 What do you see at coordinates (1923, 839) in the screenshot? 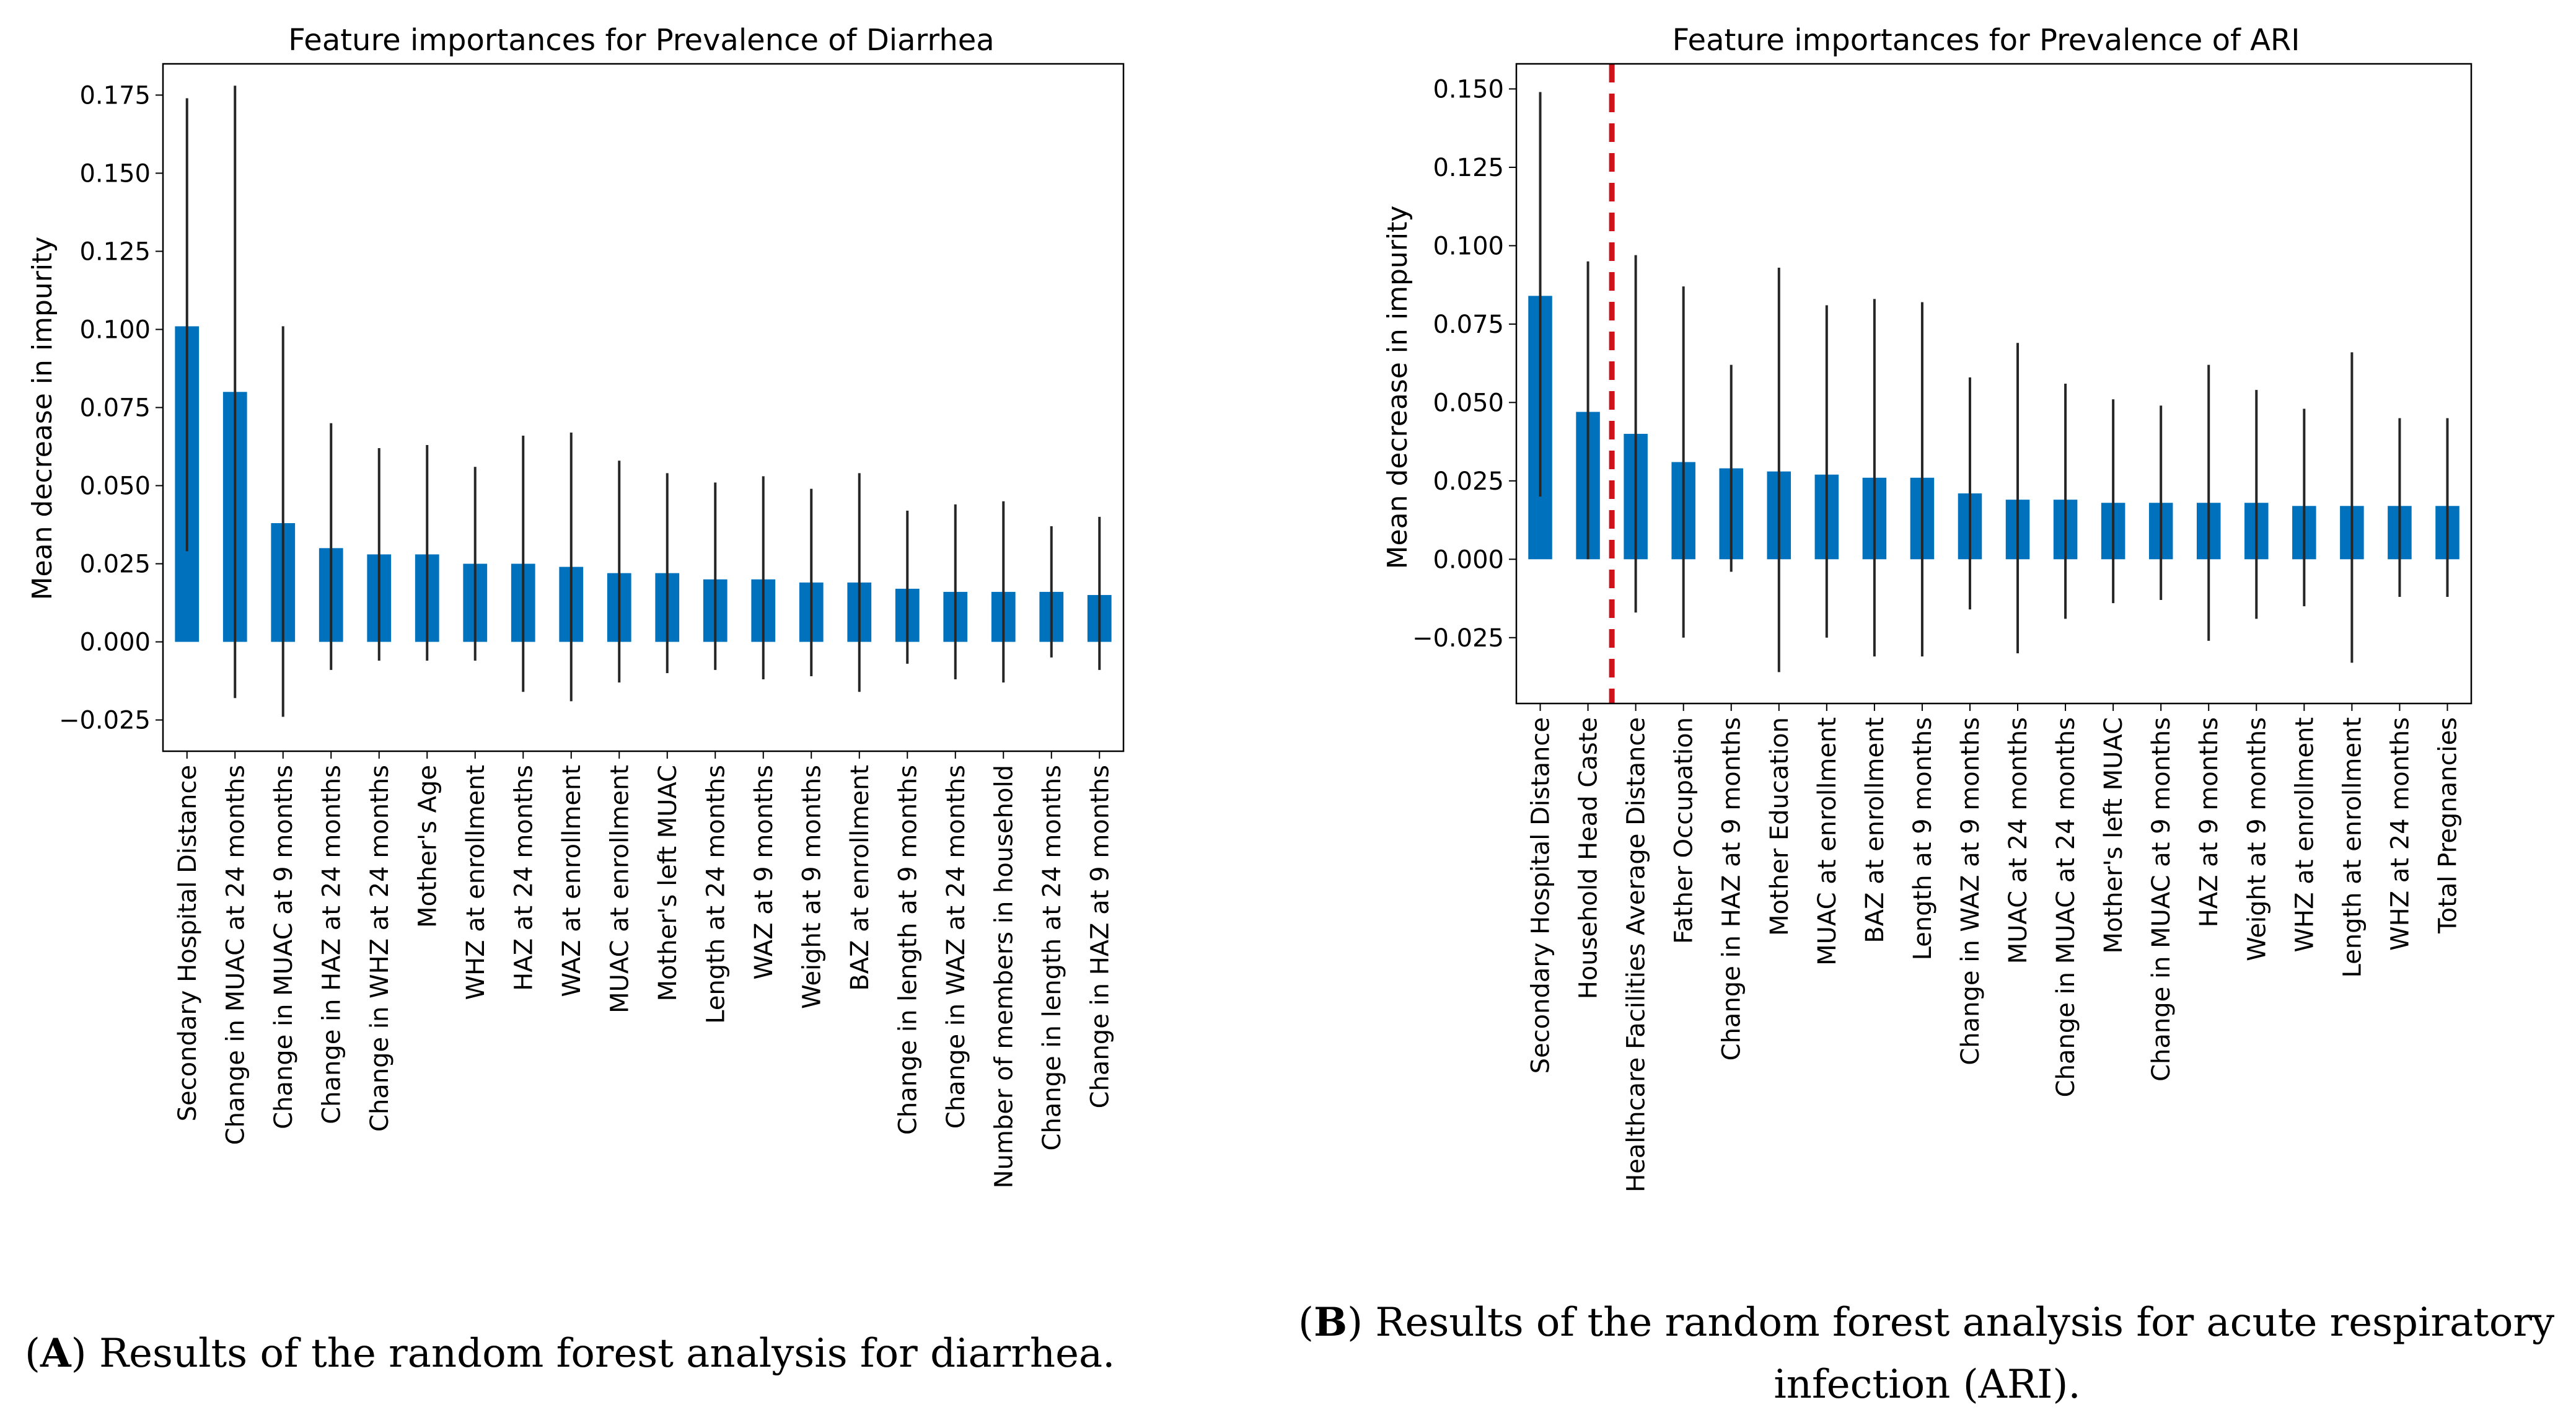
I see `x-tick-label: Length at 9 months` at bounding box center [1923, 839].